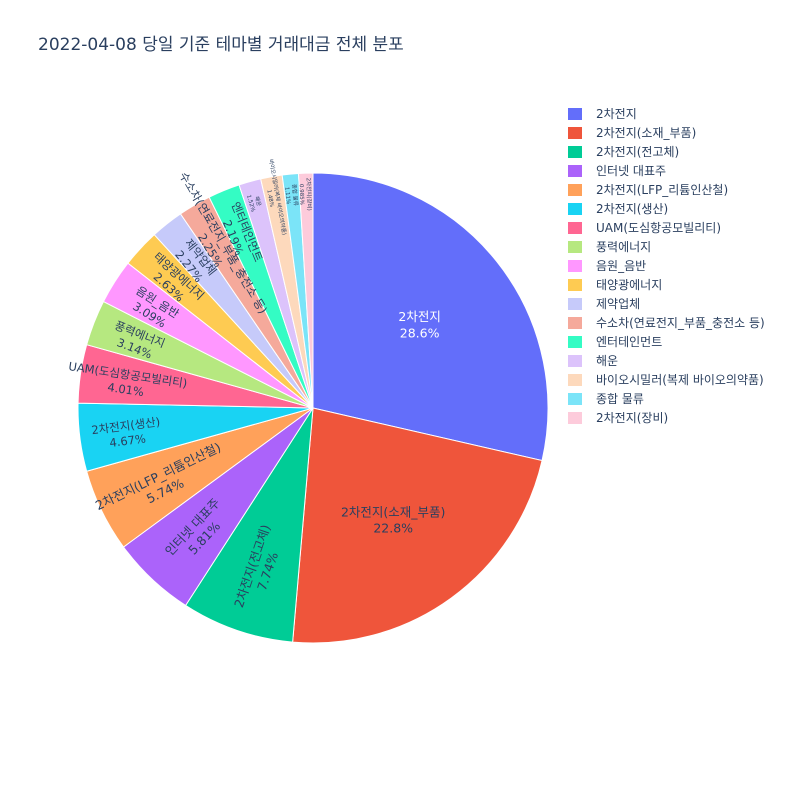 Image resolution: width=800 pixels, height=800 pixels. What do you see at coordinates (607, 361) in the screenshot?
I see `legend-label: 해운` at bounding box center [607, 361].